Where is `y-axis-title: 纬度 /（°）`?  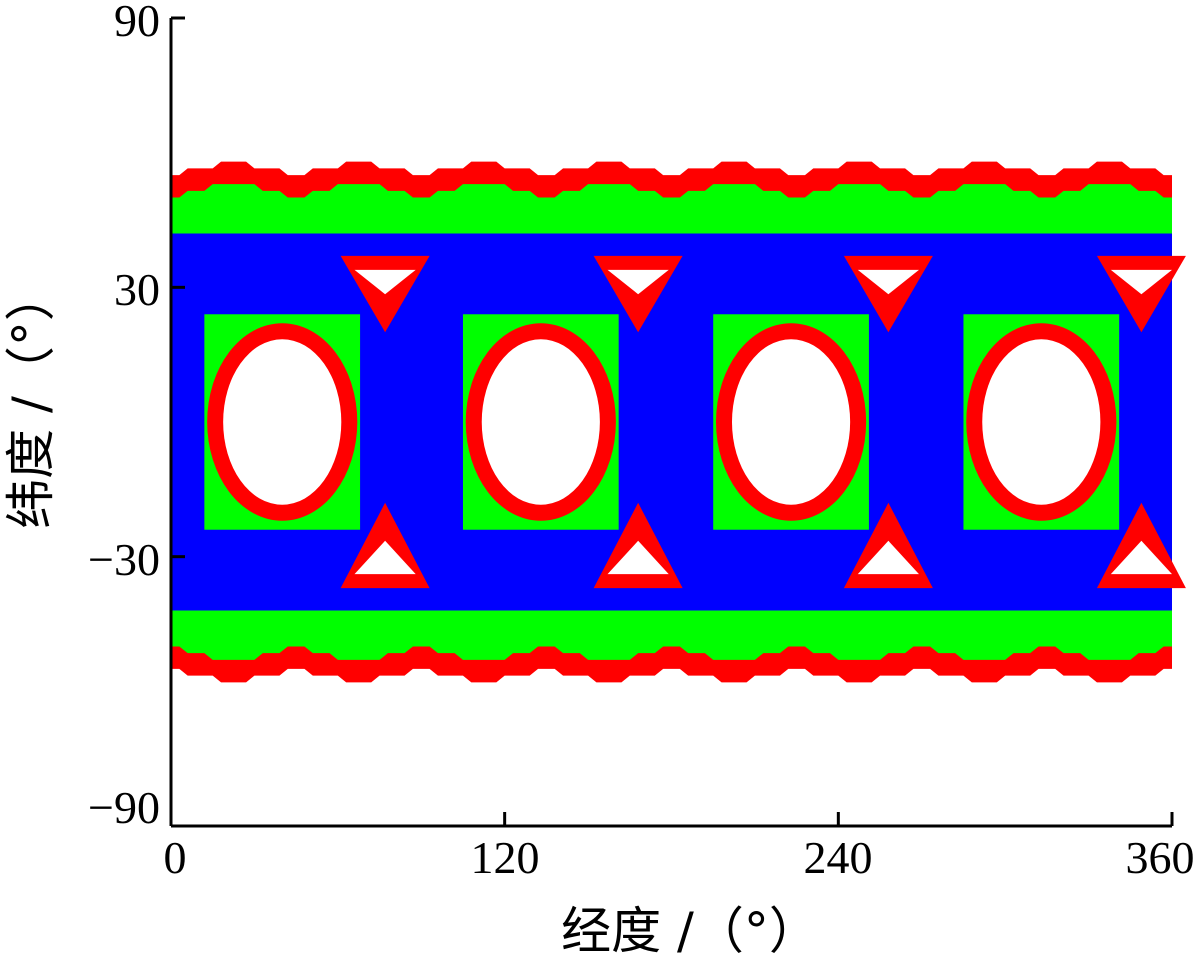 y-axis-title: 纬度 /（°） is located at coordinates (31, 400).